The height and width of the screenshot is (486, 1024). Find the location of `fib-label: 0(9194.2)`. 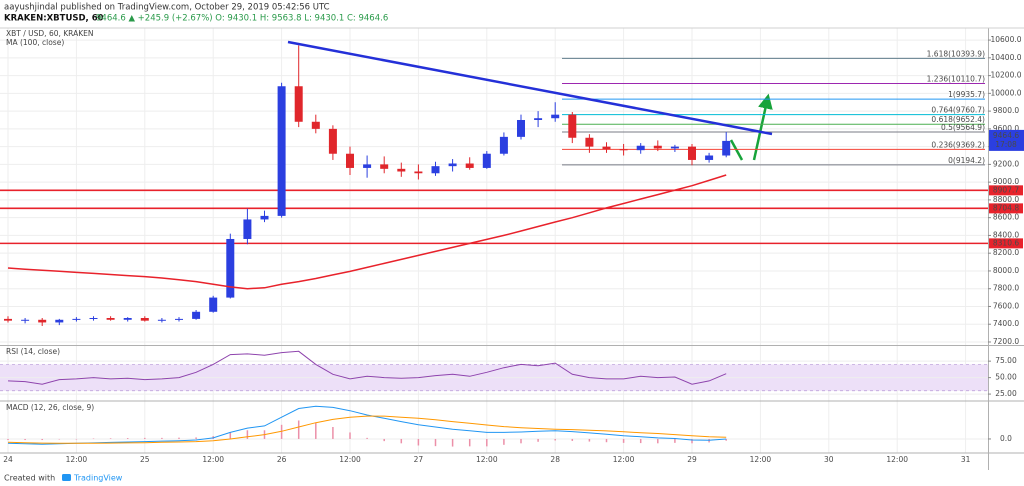

fib-label: 0(9194.2) is located at coordinates (966, 160).